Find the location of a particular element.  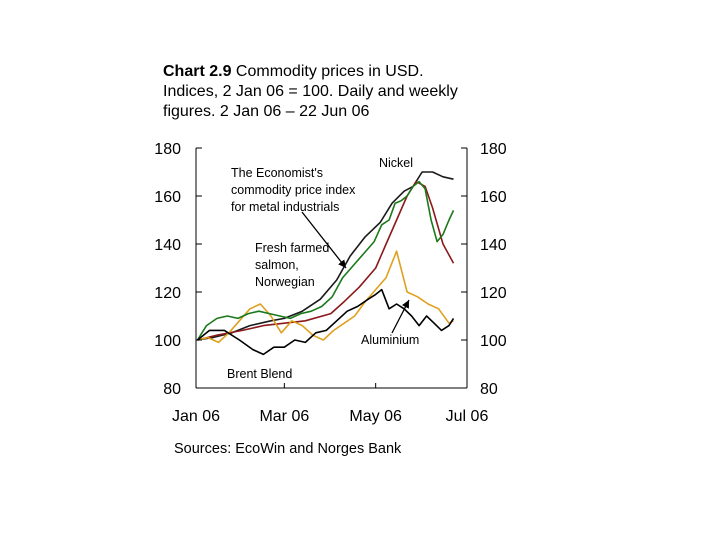

annotation-the-economist-s-commodity-price-index-for-metal-industrials: for metal industrials is located at coordinates (285, 207).